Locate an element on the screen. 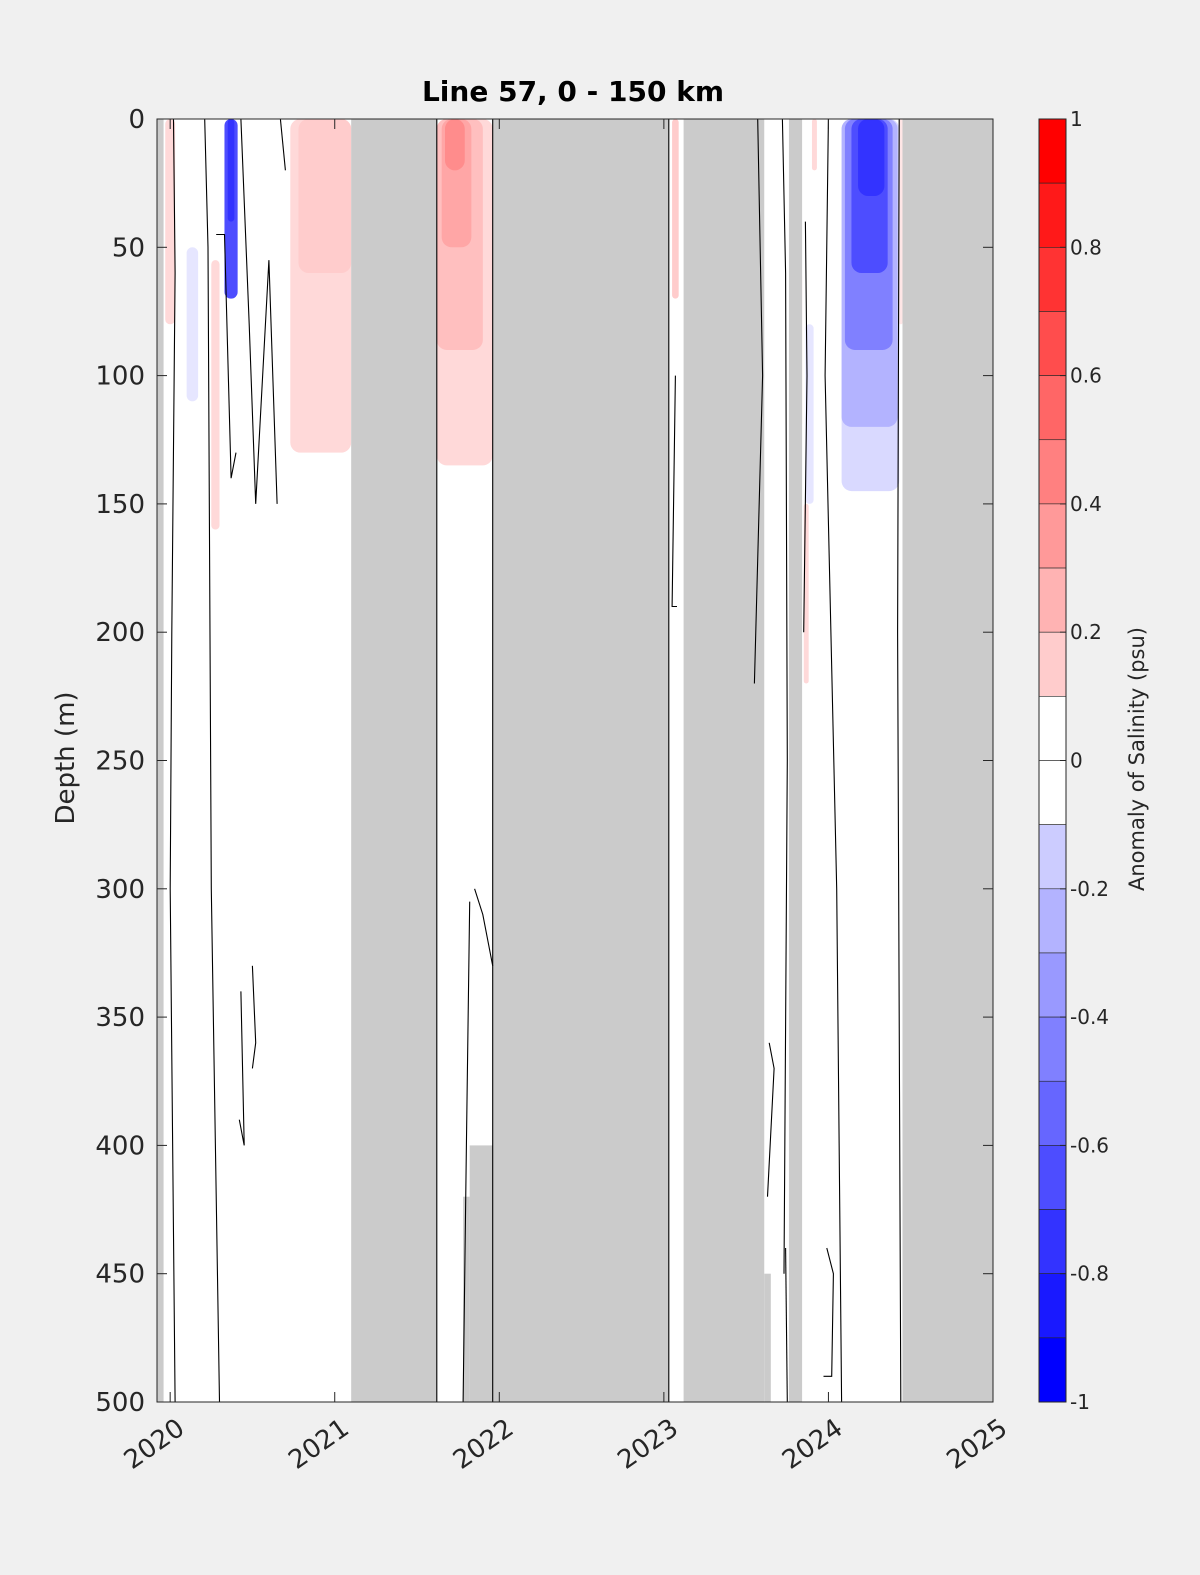  colorbar-tick-label: 0.6 is located at coordinates (1086, 376).